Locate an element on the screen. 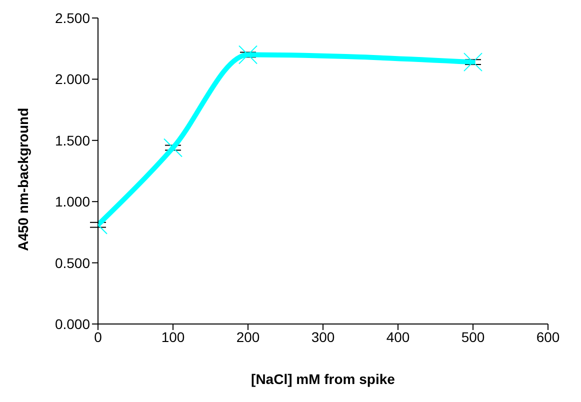 The width and height of the screenshot is (581, 402). x-tick-label: 400 is located at coordinates (398, 336).